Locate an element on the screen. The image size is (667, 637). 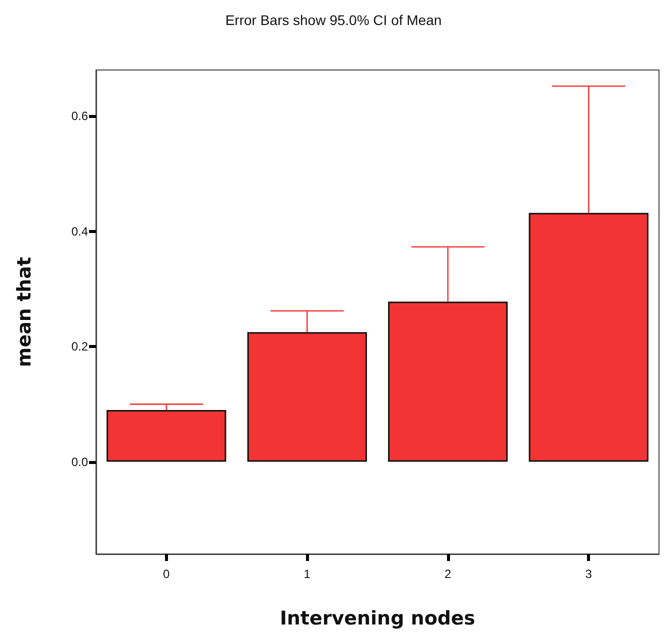
y-tick-label: 0.4 is located at coordinates (79, 231).